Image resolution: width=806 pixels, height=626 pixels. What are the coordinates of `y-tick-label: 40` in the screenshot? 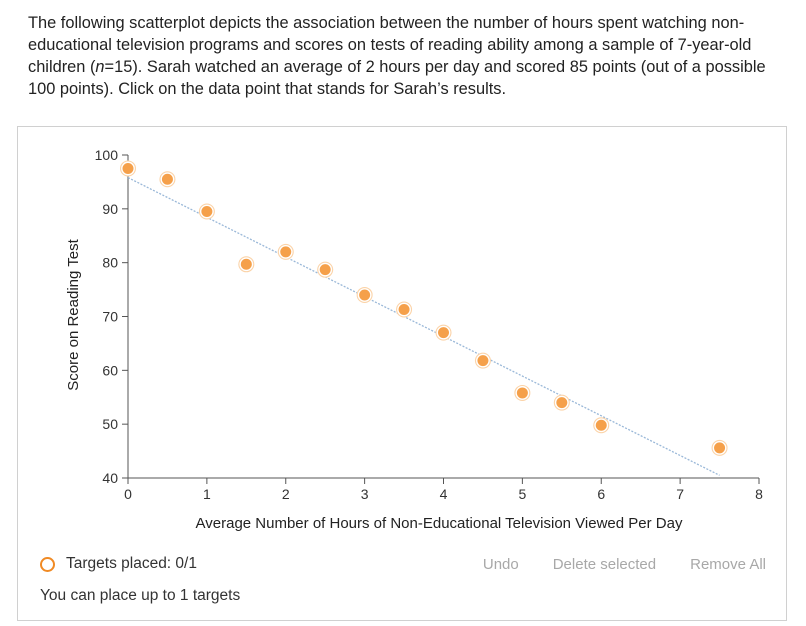 It's located at (110, 478).